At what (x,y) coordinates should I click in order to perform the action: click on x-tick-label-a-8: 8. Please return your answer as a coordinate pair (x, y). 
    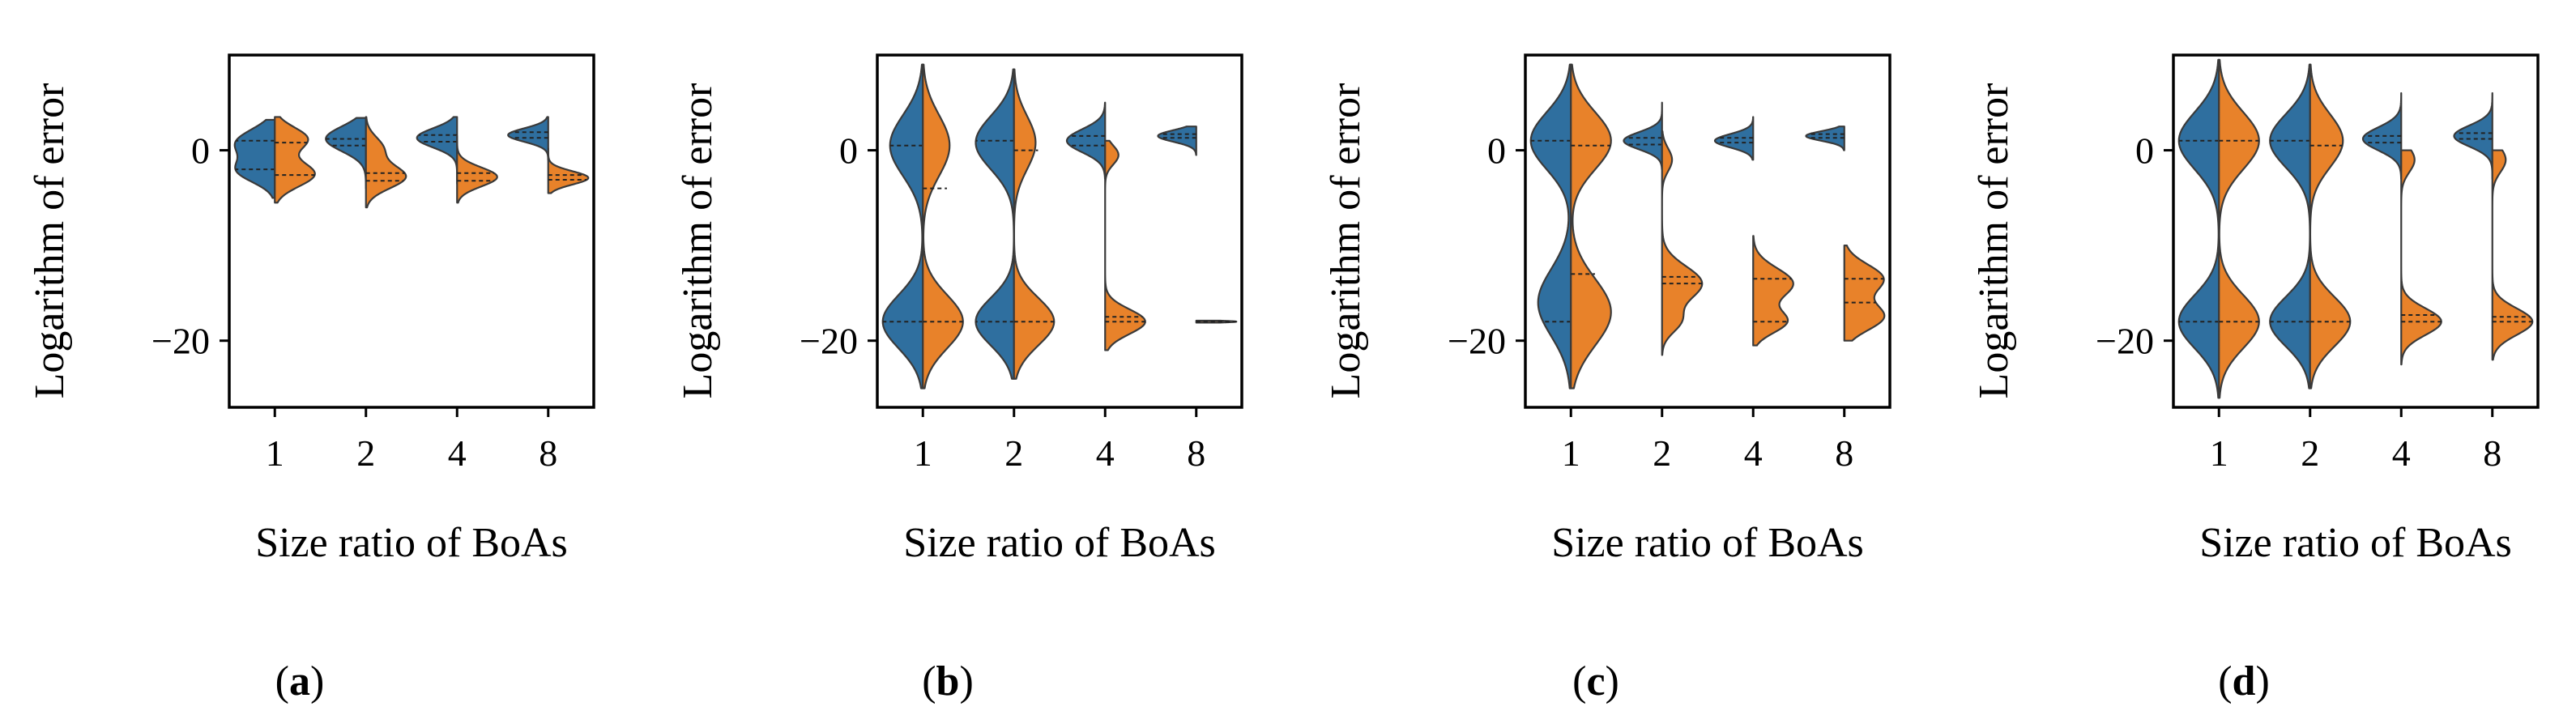
    Looking at the image, I should click on (548, 453).